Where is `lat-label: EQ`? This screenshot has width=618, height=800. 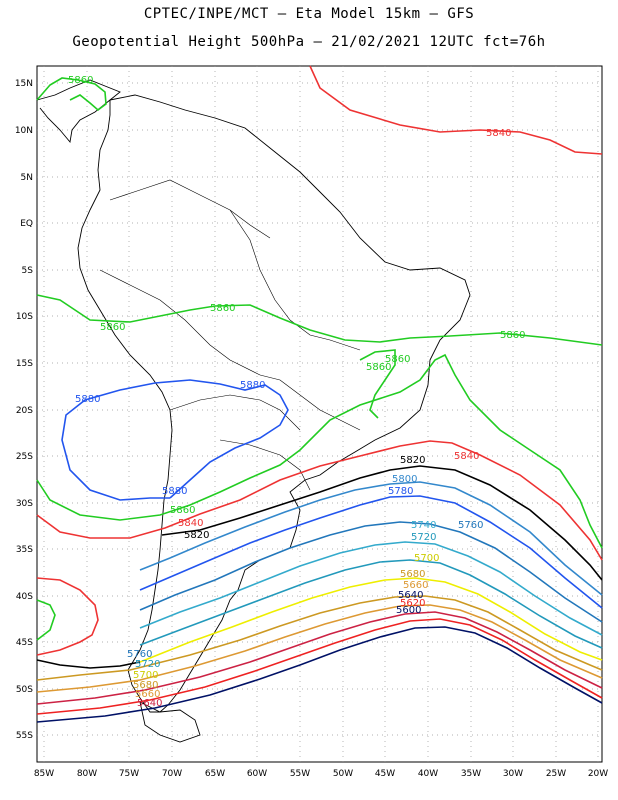
lat-label: EQ is located at coordinates (26, 224).